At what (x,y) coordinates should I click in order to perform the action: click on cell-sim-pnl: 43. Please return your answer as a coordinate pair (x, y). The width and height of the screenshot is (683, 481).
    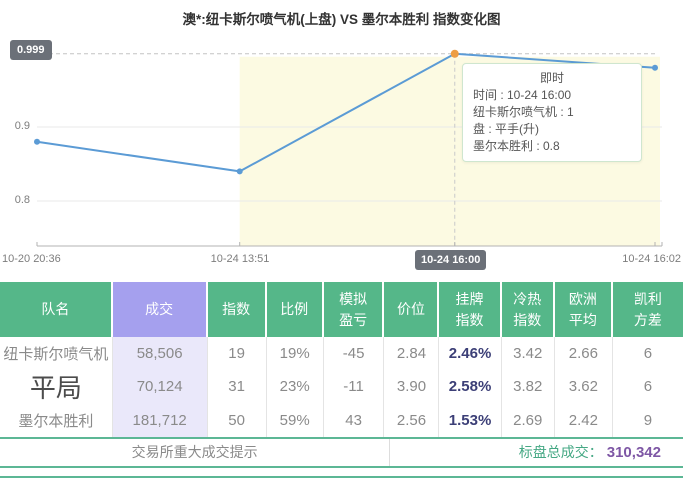
    Looking at the image, I should click on (354, 420).